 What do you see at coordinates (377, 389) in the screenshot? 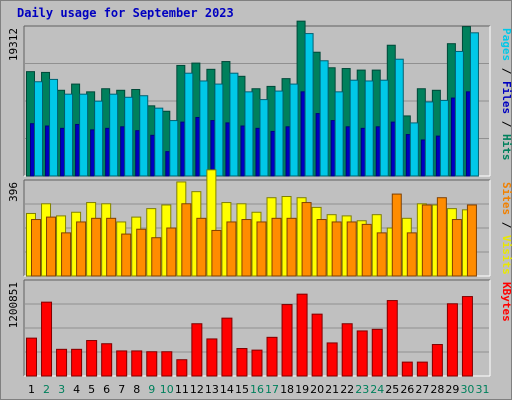
I see `day-label-24: 24` at bounding box center [377, 389].